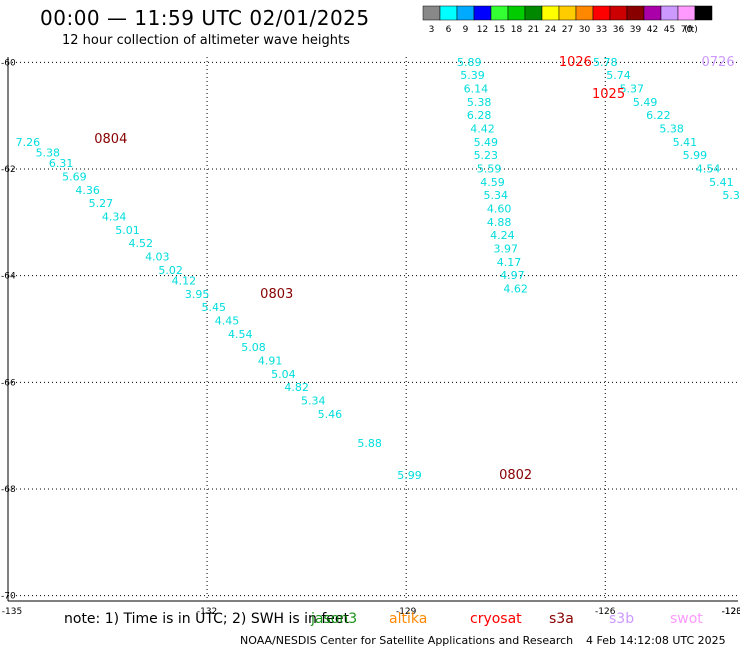 Image resolution: width=740 pixels, height=650 pixels. I want to click on colorbar-tick-label: 6, so click(449, 30).